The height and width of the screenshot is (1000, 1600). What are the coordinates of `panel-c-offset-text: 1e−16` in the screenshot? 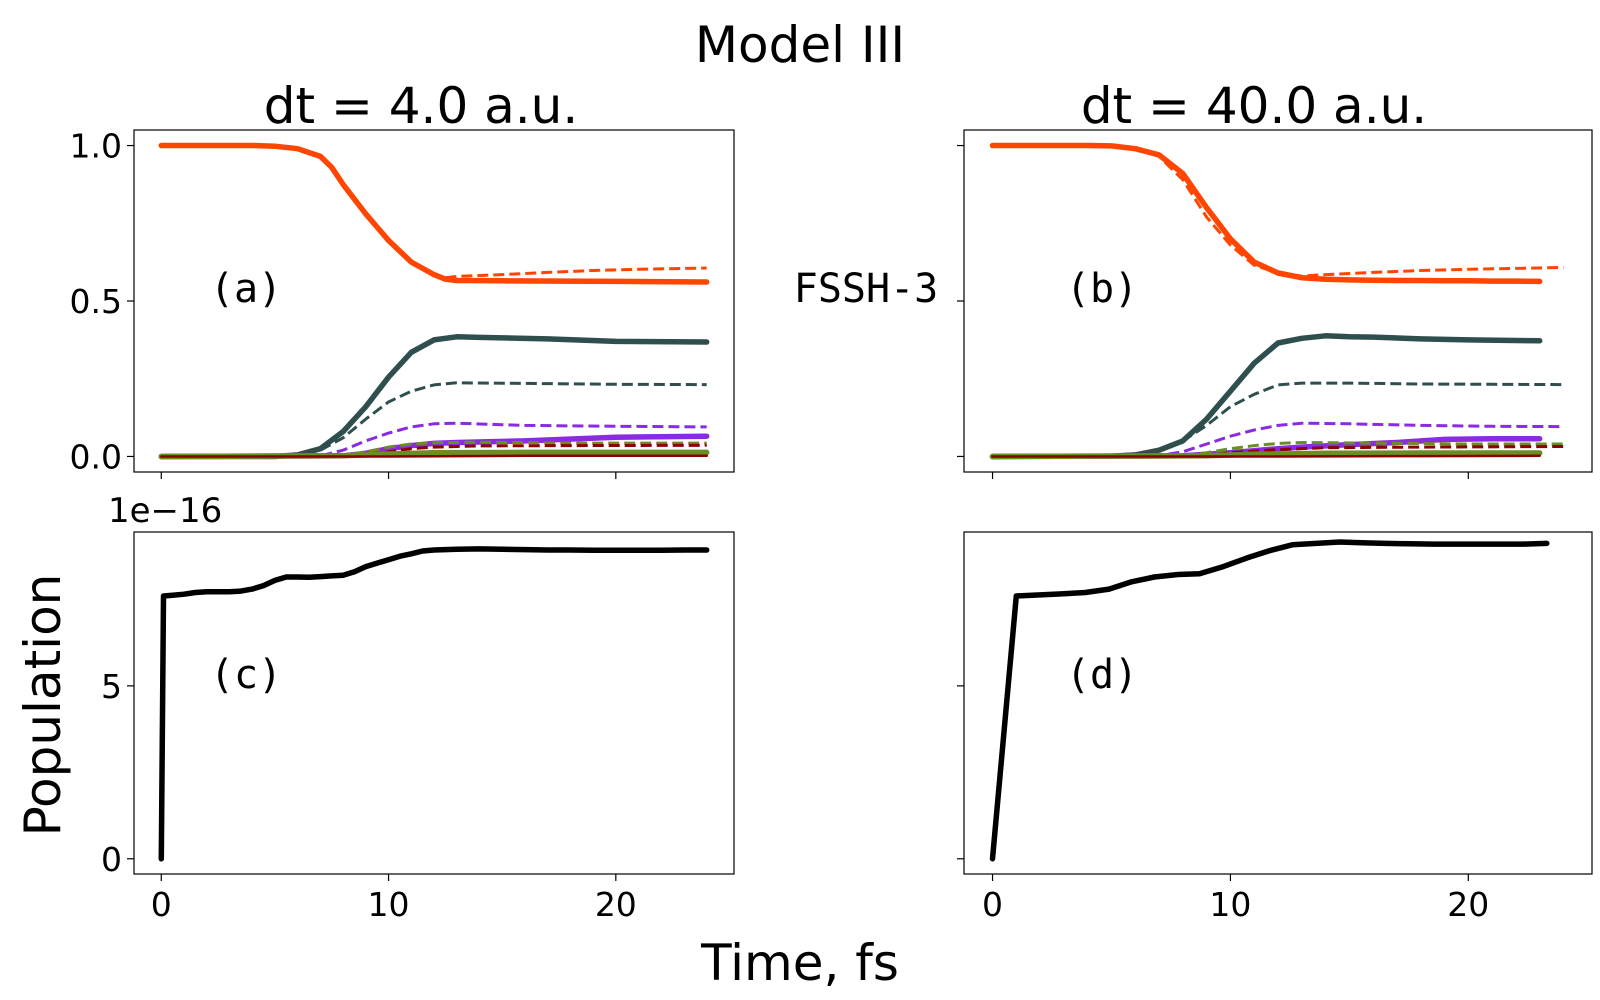 It's located at (165, 511).